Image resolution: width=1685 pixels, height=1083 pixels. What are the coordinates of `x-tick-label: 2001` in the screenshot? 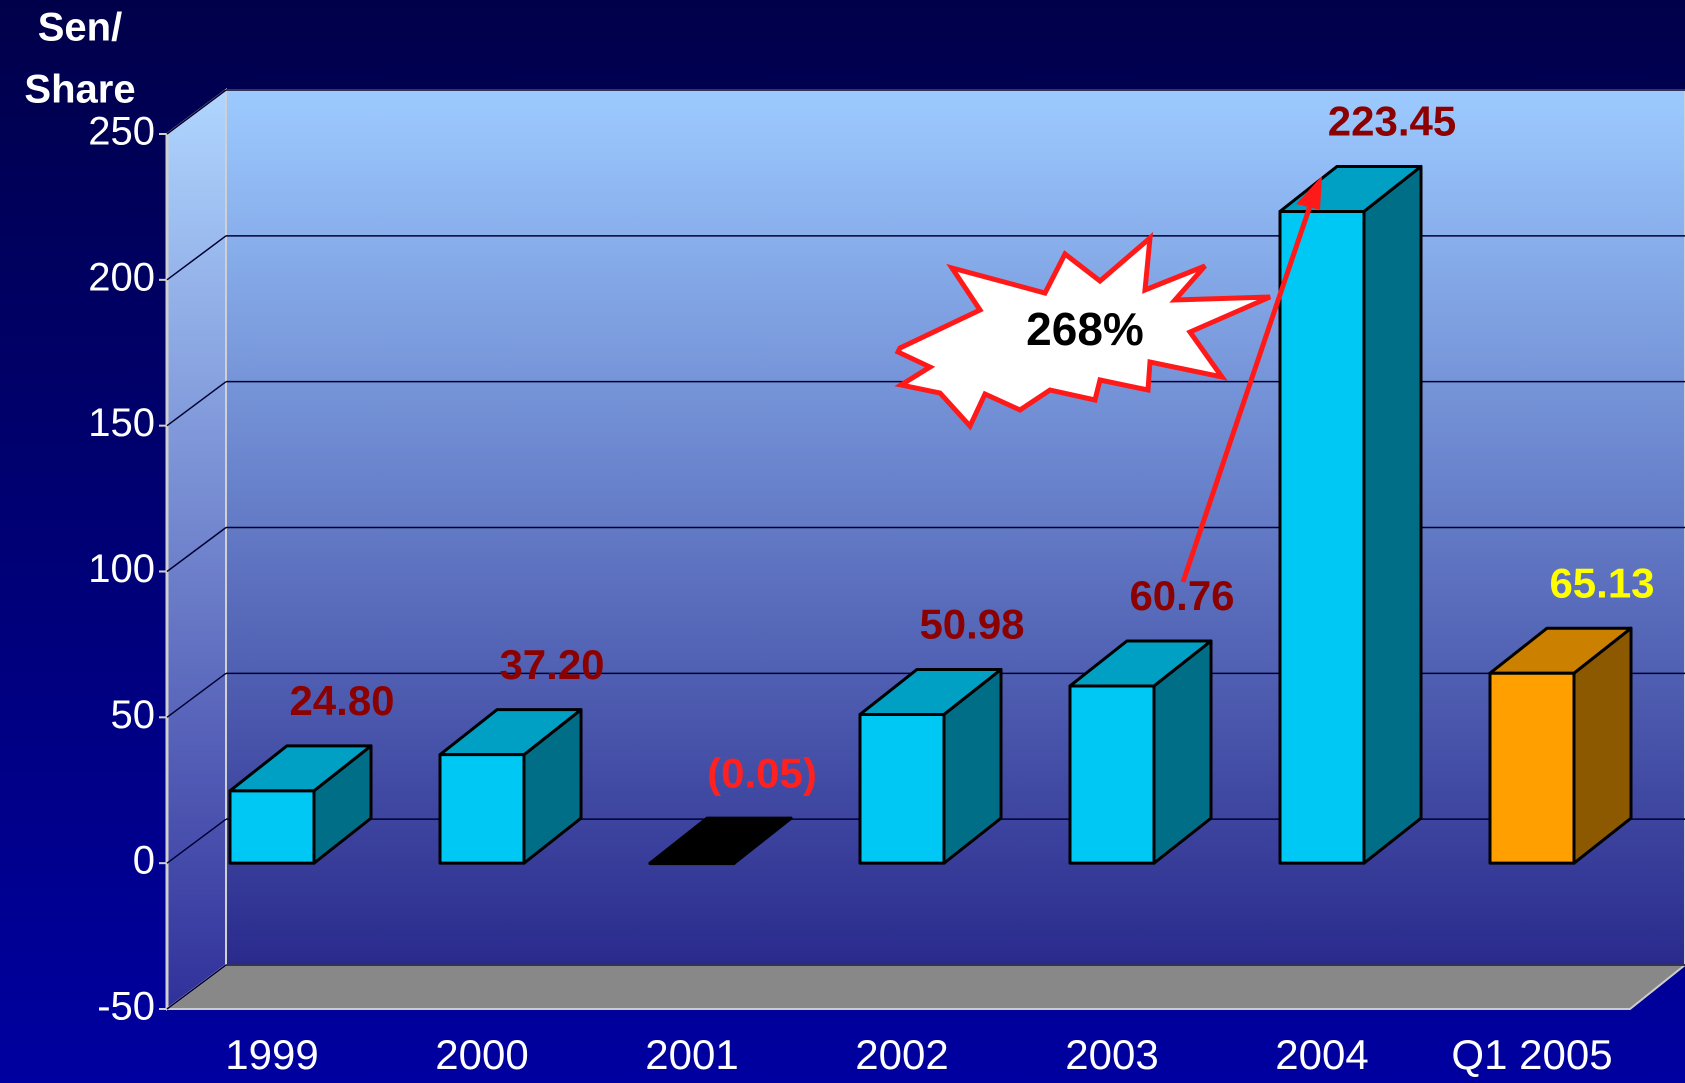 It's located at (691, 1054).